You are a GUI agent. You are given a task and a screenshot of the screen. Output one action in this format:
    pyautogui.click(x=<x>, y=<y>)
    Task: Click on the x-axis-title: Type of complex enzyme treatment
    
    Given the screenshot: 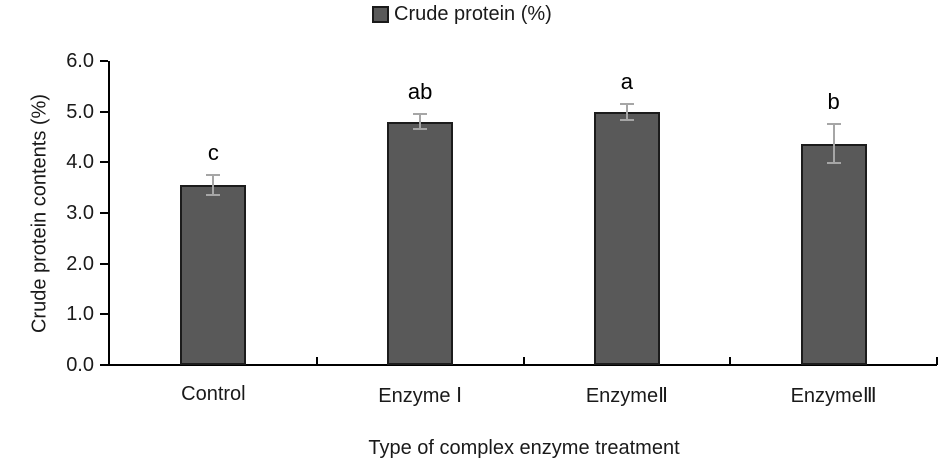 What is the action you would take?
    pyautogui.click(x=524, y=448)
    